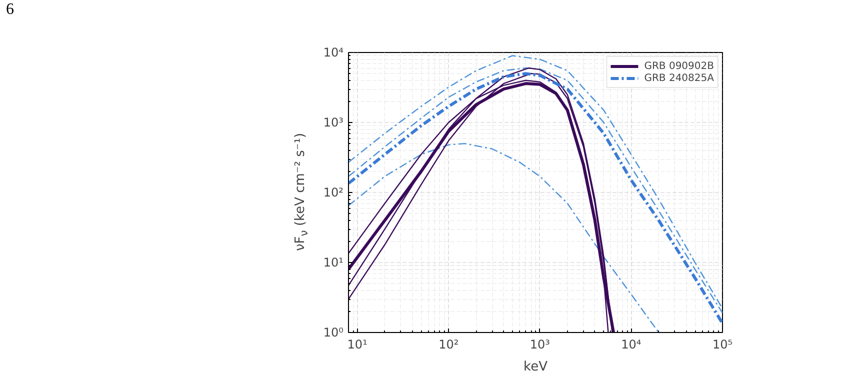  What do you see at coordinates (357, 345) in the screenshot?
I see `x-tick-label: 10¹` at bounding box center [357, 345].